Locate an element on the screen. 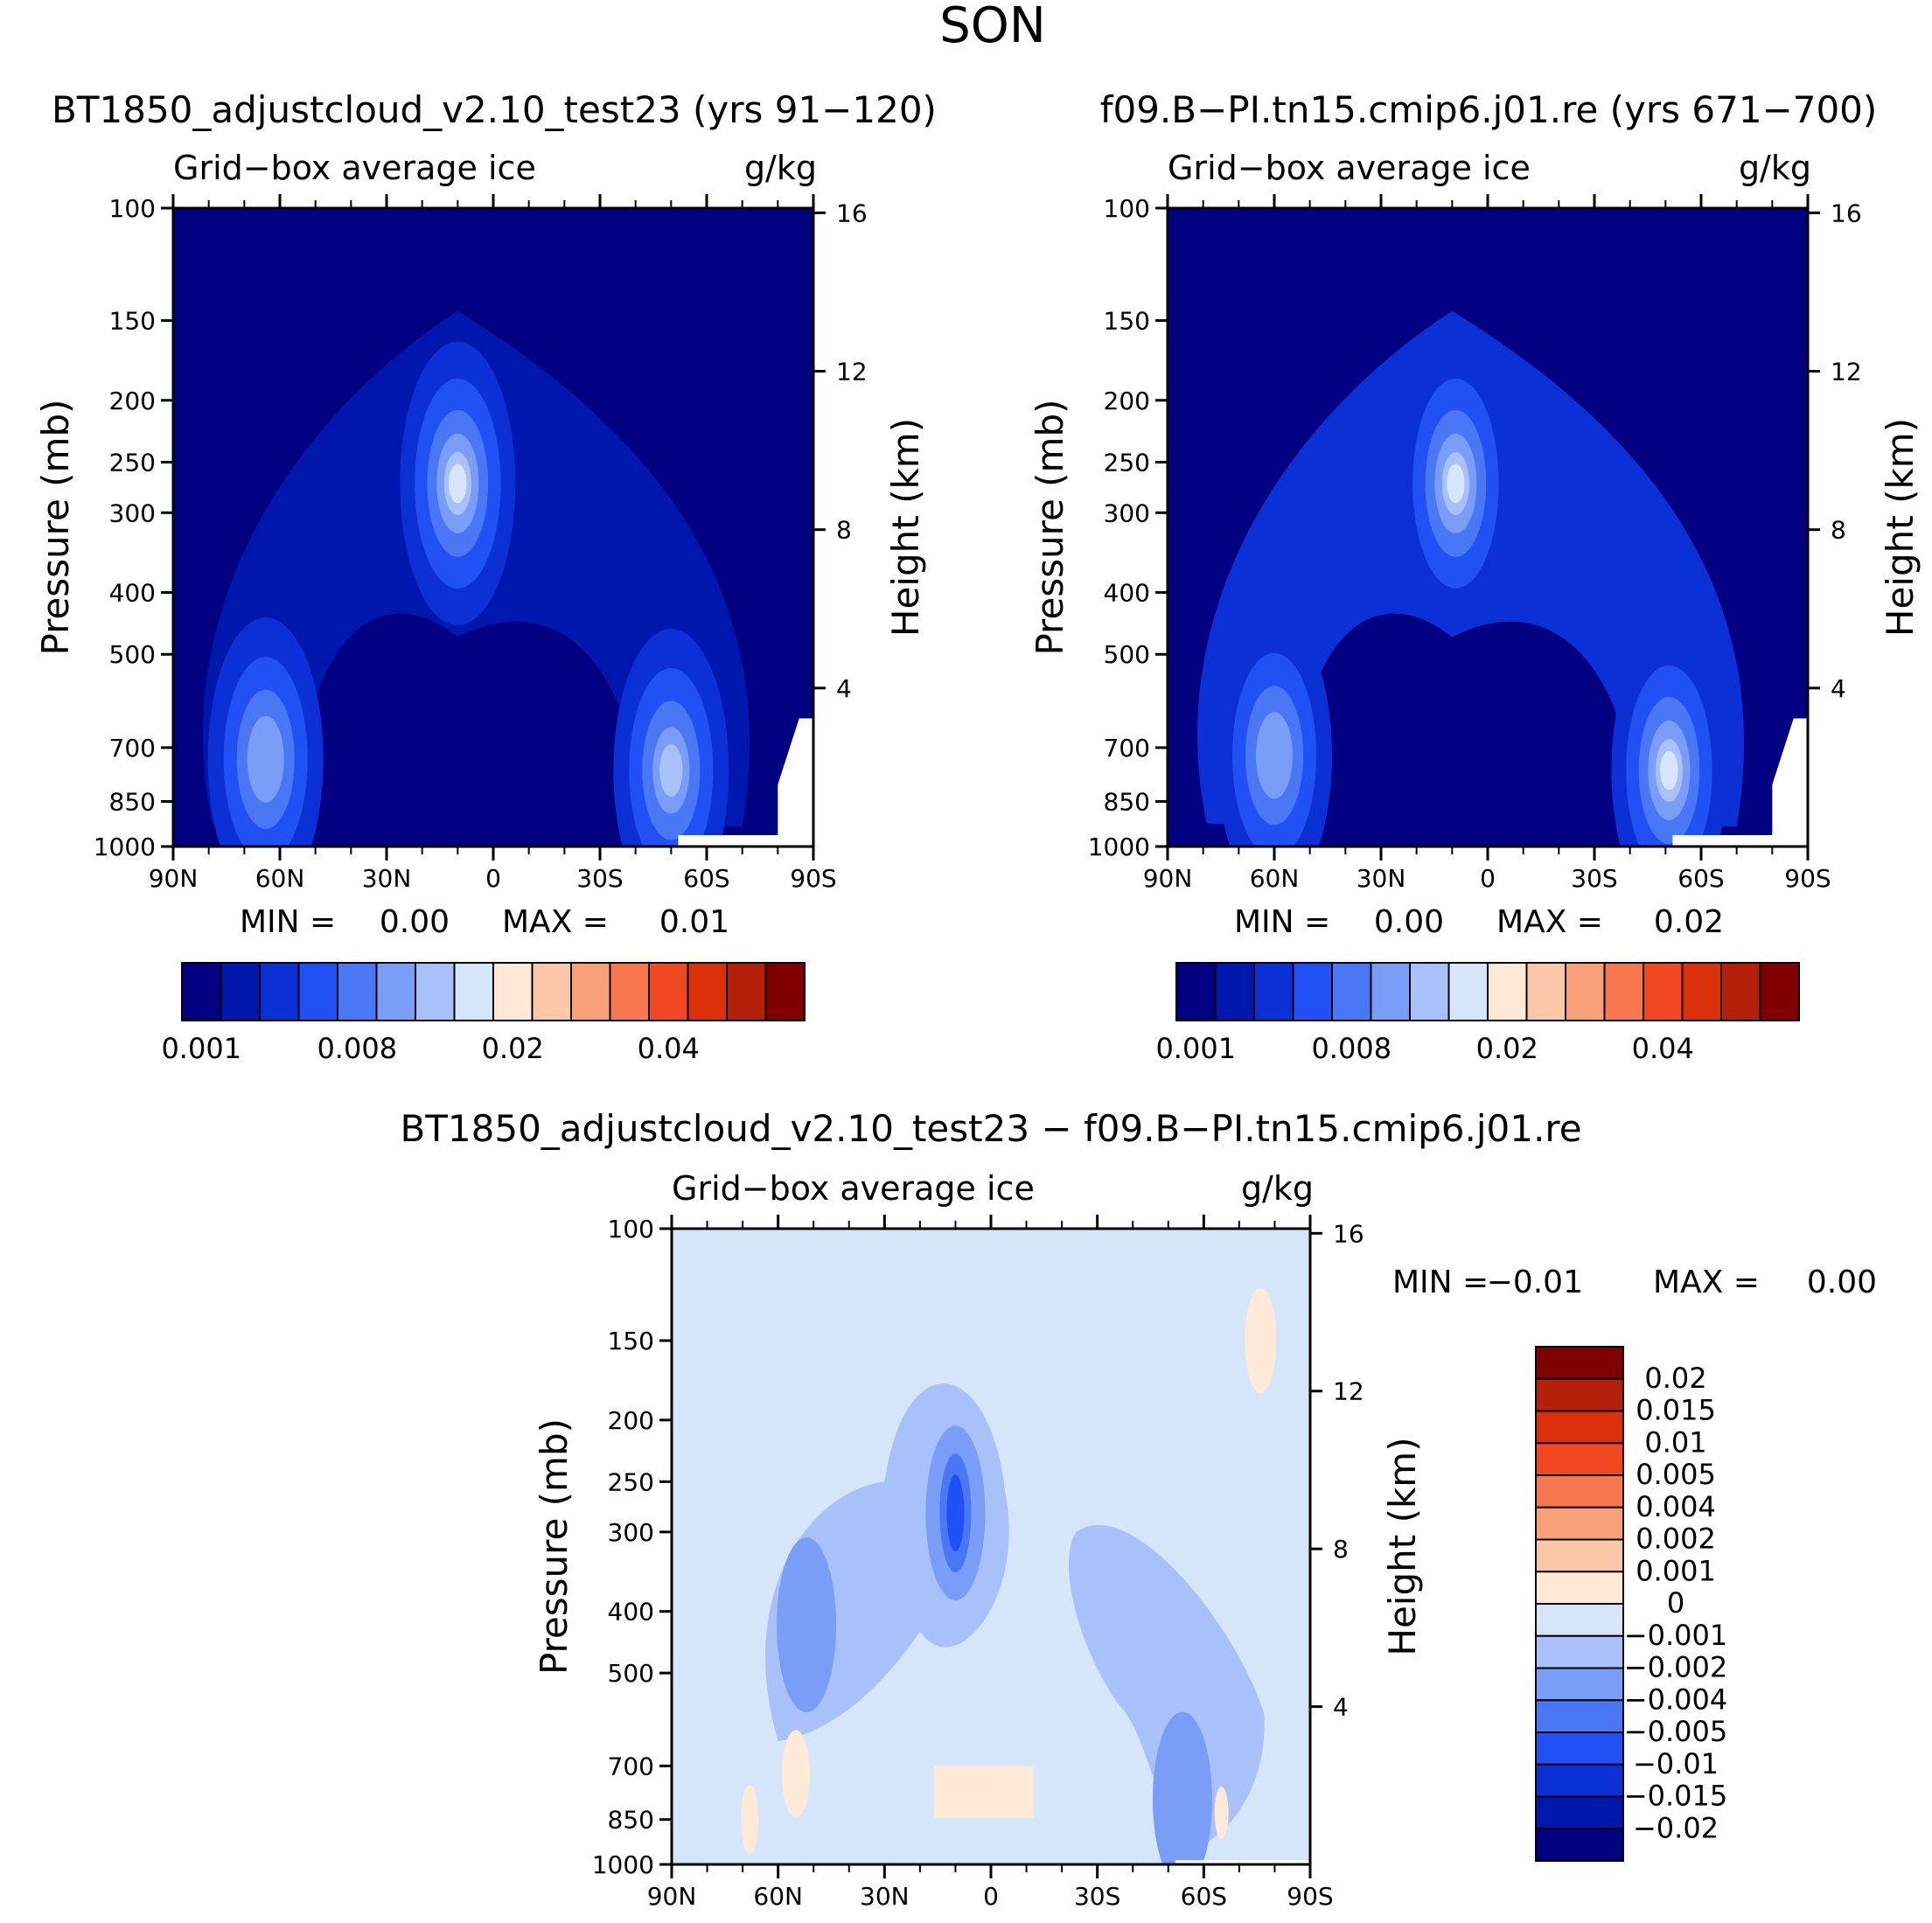 The width and height of the screenshot is (1932, 1923). height-tick-label: 12 is located at coordinates (1348, 1391).